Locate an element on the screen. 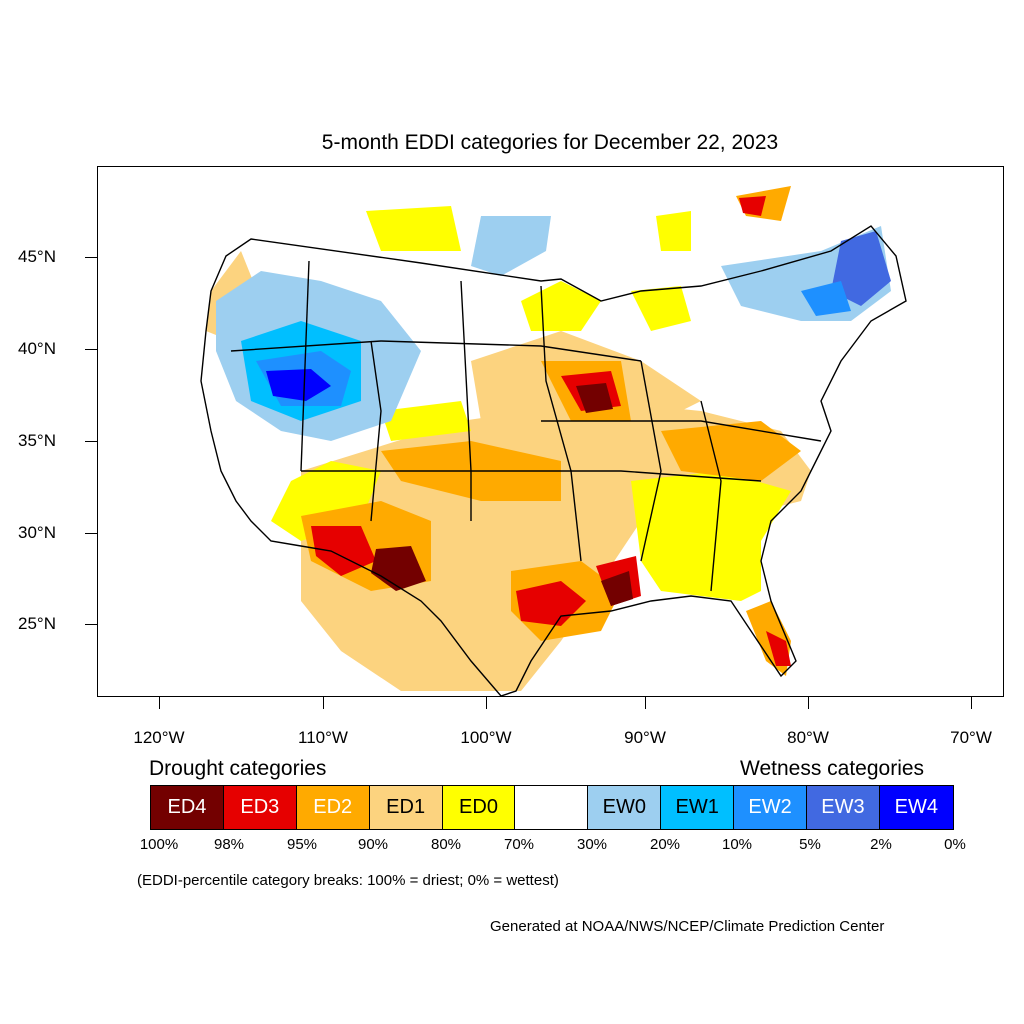 The width and height of the screenshot is (1024, 1024). legend-label-ed2: ED2 is located at coordinates (333, 807).